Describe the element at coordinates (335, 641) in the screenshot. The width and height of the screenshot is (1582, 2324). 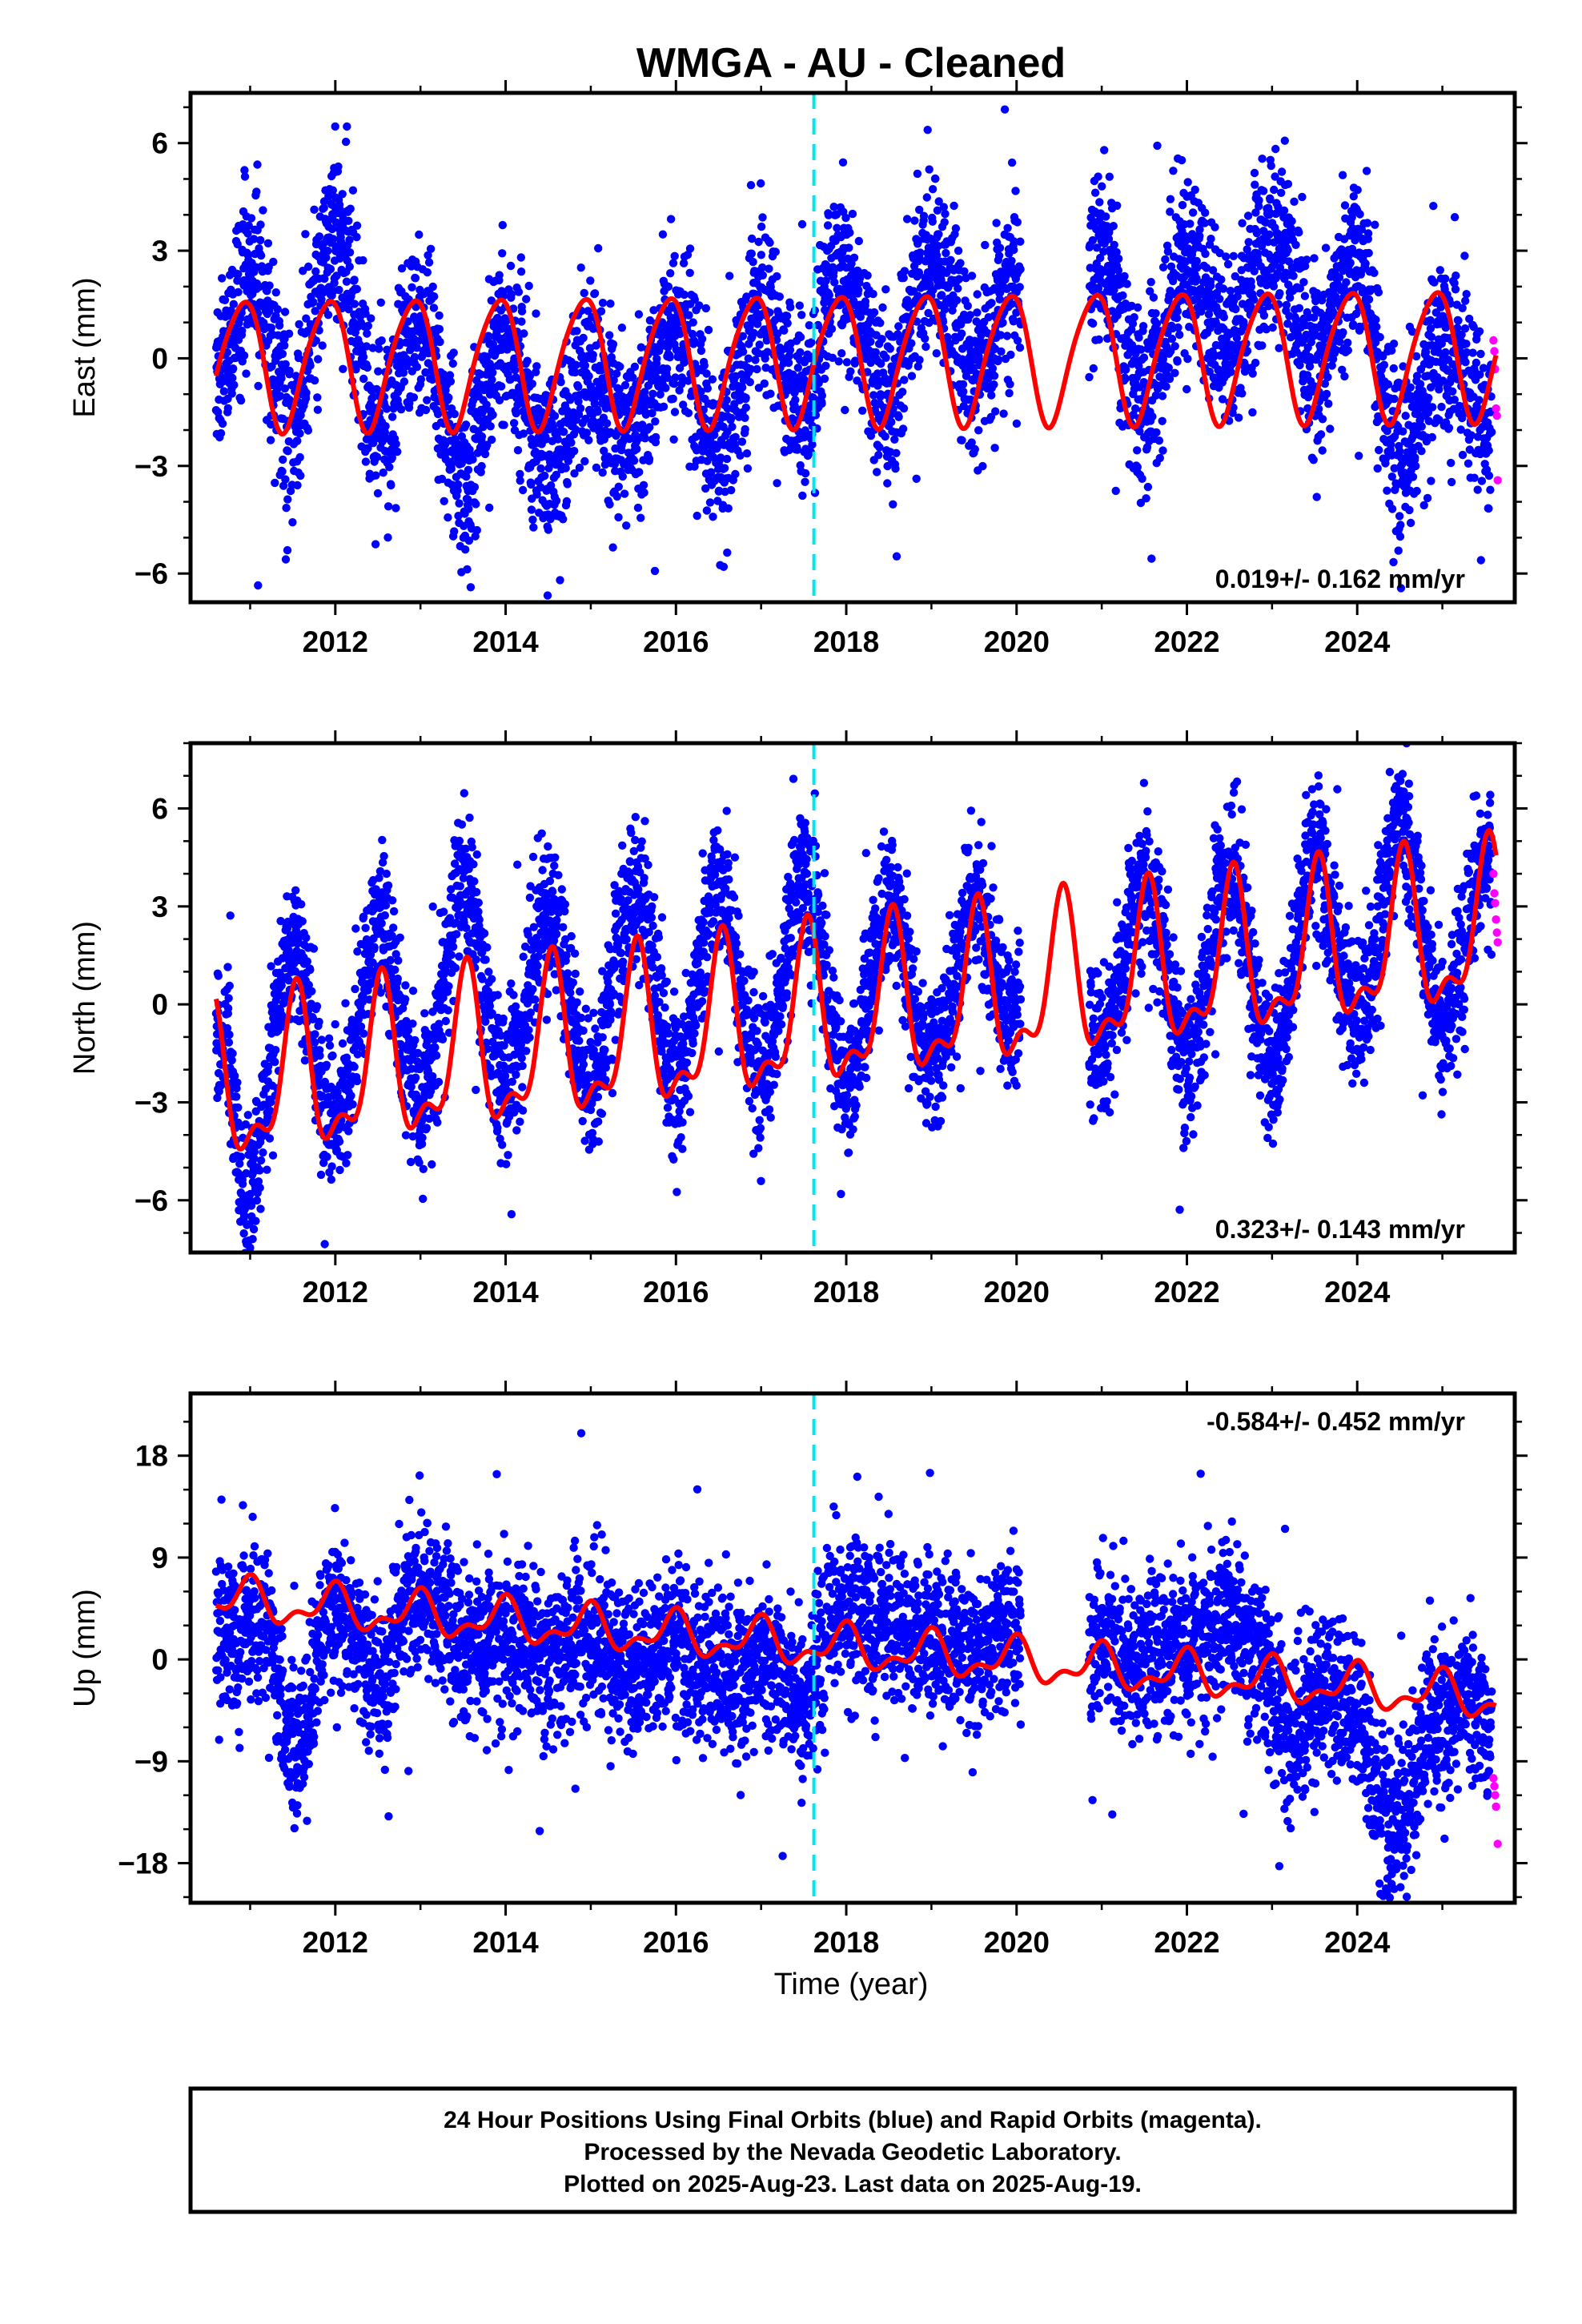
I see `x-tick-label: 2012` at that location.